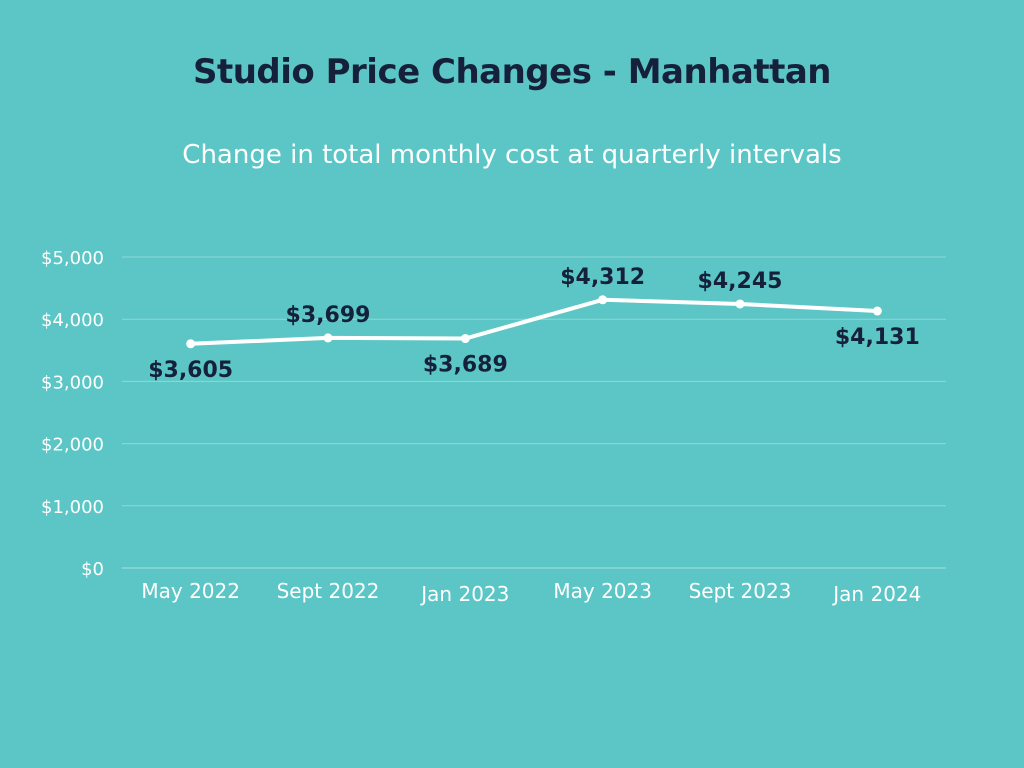  I want to click on y-tick-label: $4,000, so click(72, 320).